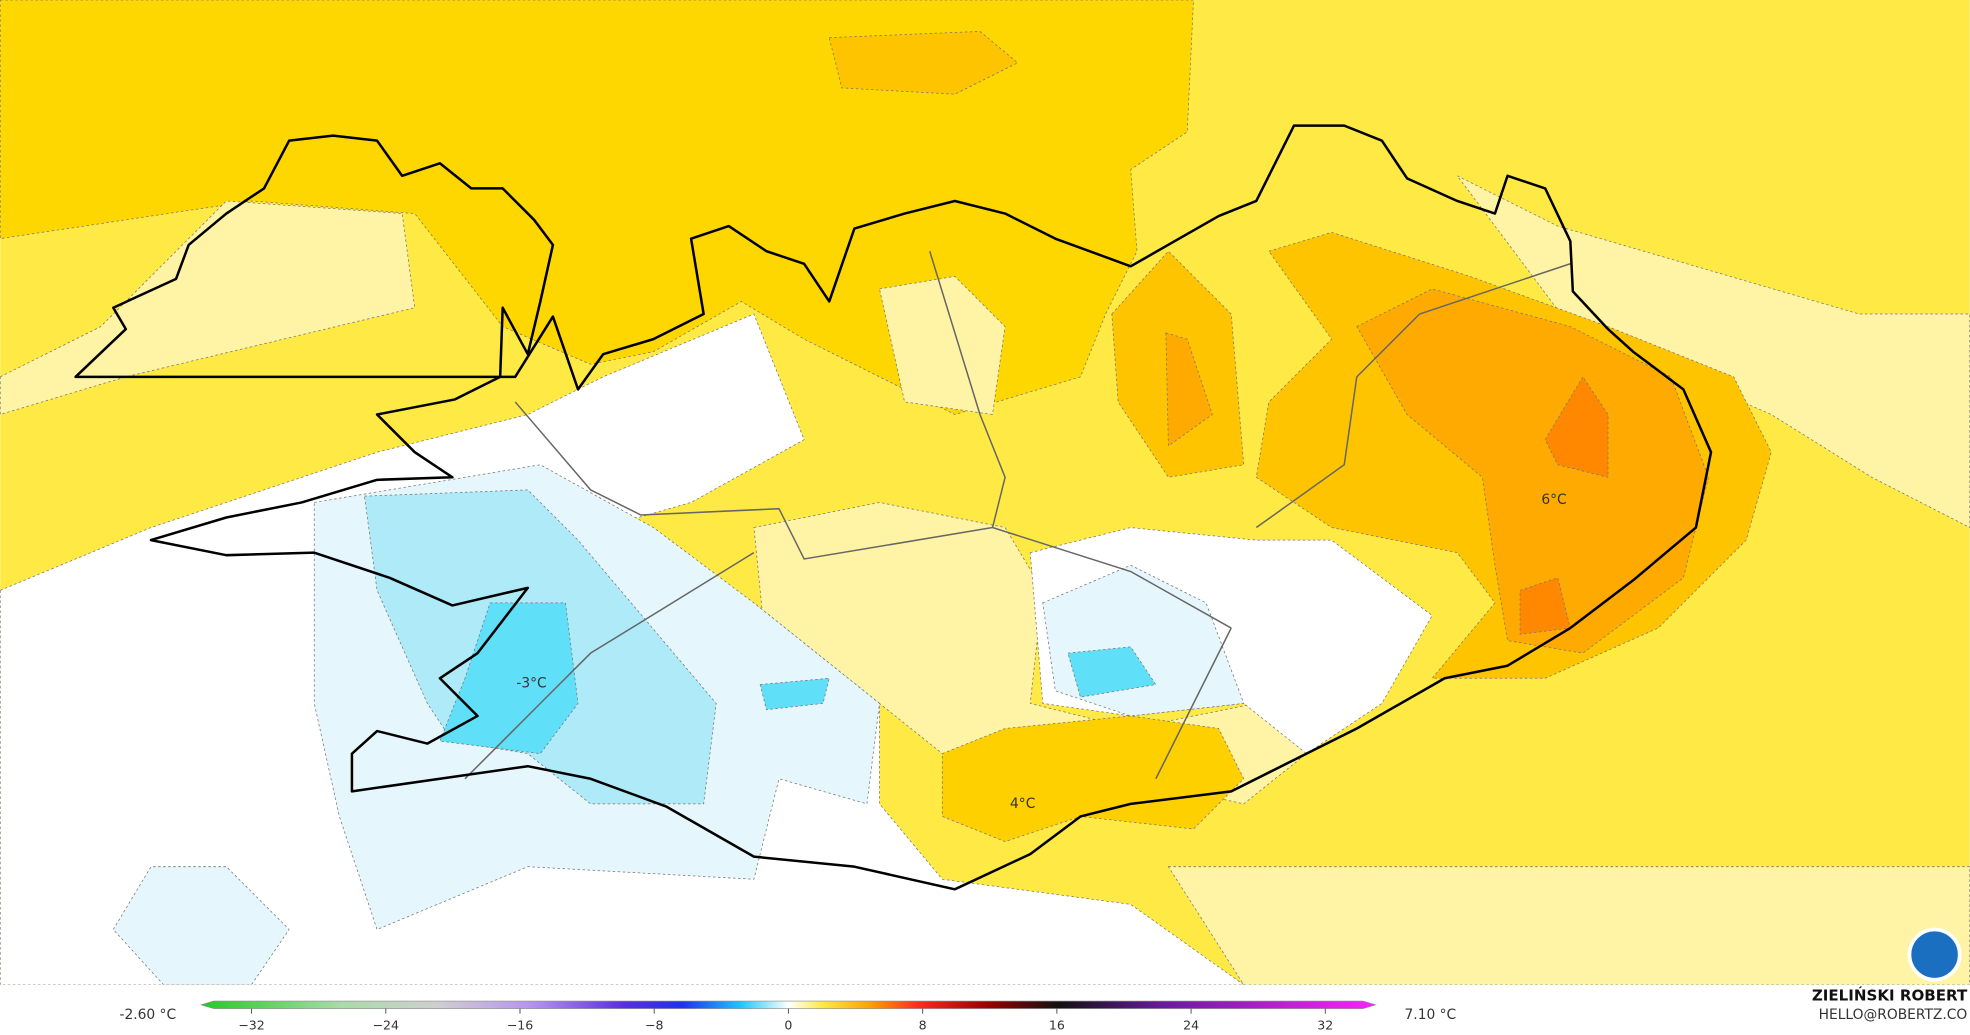  Describe the element at coordinates (531, 683) in the screenshot. I see `contour-label: -3°C` at that location.